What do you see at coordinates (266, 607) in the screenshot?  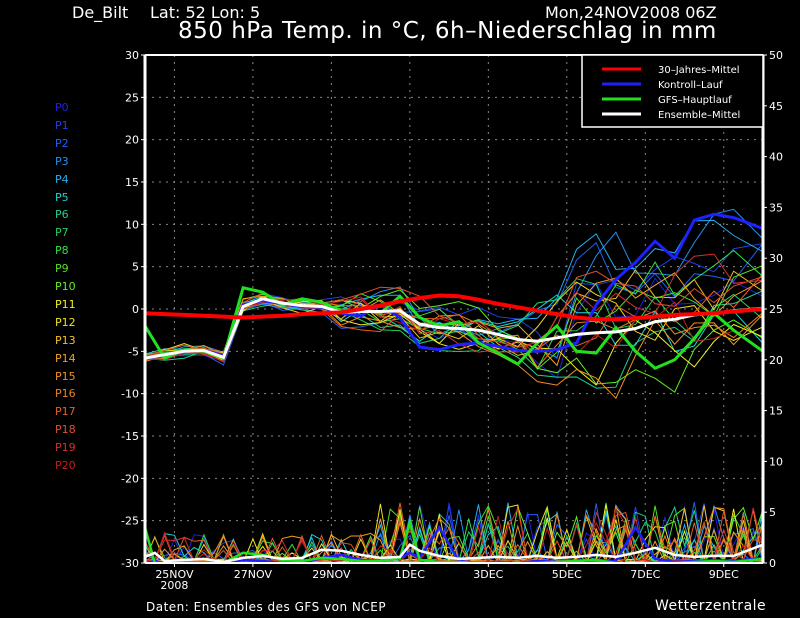 I see `data-source-note: Daten: Ensembles des GFS von NCEP` at bounding box center [266, 607].